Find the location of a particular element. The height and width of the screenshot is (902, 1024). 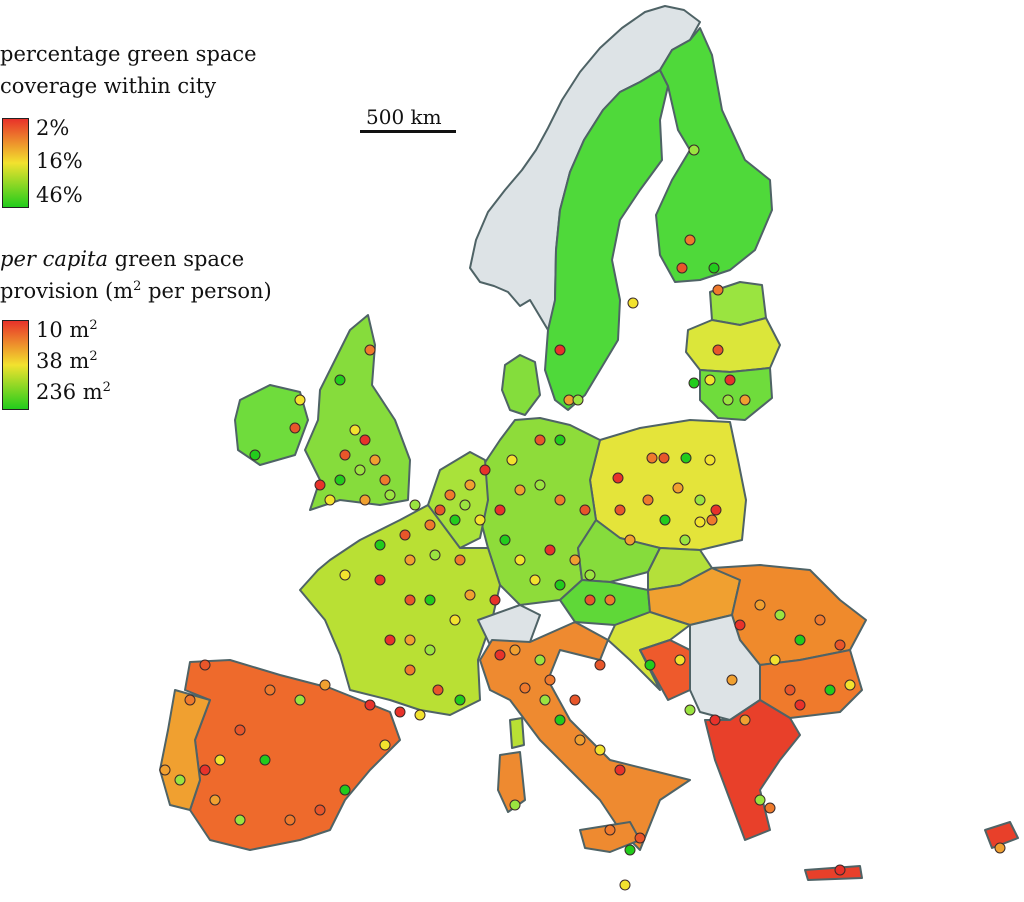

legend-percapita-tick-high-num: 236 m is located at coordinates (69, 392).